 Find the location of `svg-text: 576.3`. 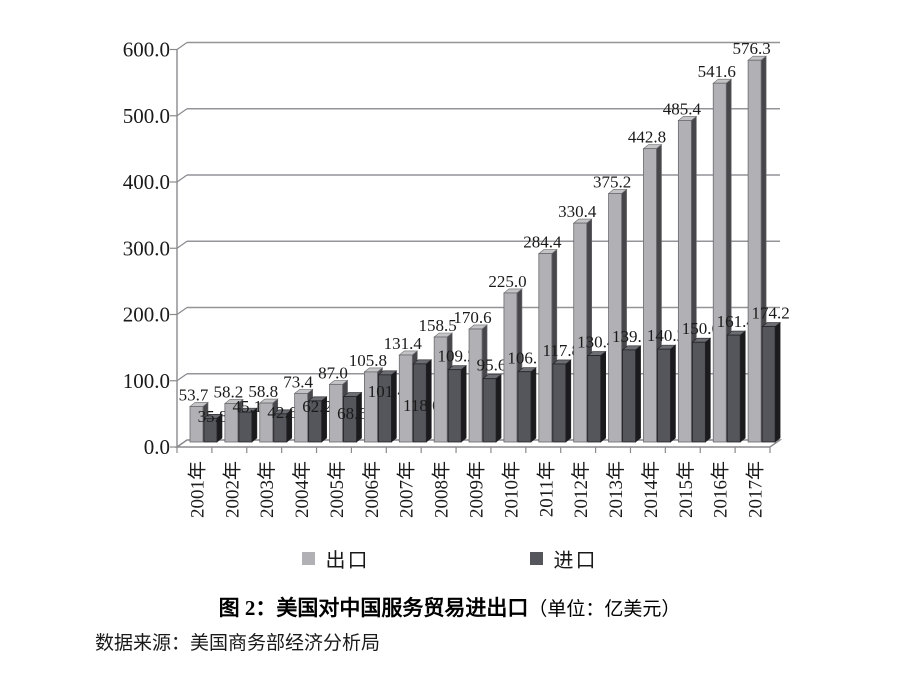

svg-text: 576.3 is located at coordinates (751, 48).